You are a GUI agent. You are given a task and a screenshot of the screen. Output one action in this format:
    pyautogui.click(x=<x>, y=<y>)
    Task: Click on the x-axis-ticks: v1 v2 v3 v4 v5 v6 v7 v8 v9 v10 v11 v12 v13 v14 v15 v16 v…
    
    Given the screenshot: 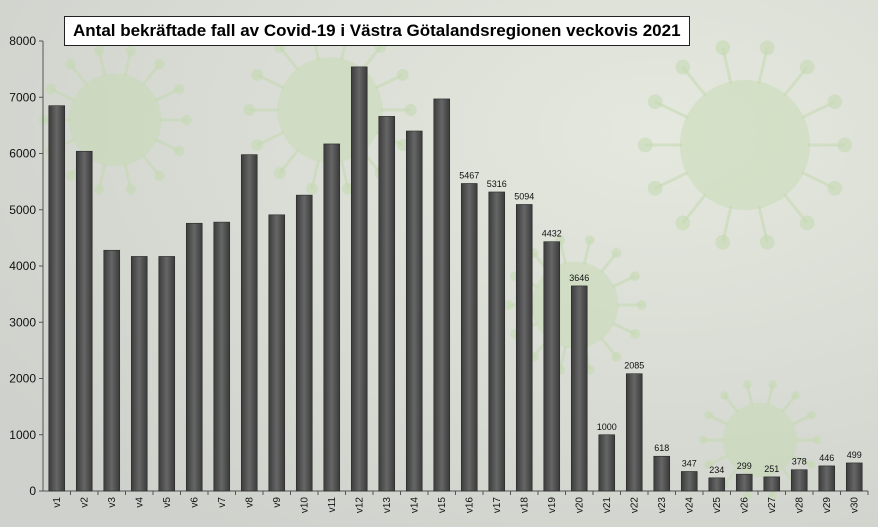 What is the action you would take?
    pyautogui.click(x=460, y=502)
    